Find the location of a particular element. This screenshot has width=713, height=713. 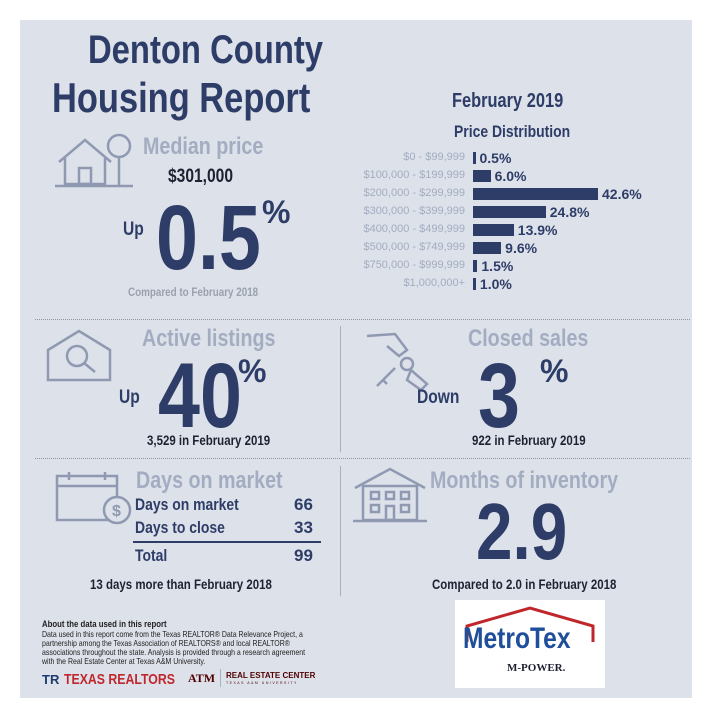

total-rule is located at coordinates (227, 542).